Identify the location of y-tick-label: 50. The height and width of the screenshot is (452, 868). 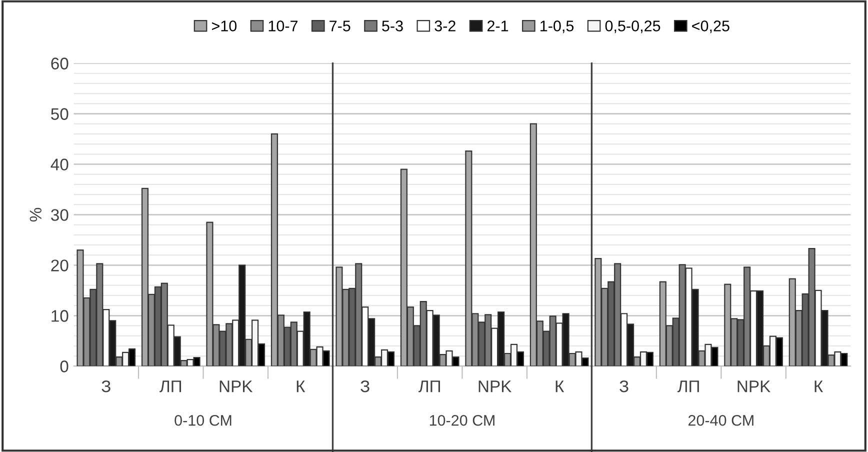
(59, 114).